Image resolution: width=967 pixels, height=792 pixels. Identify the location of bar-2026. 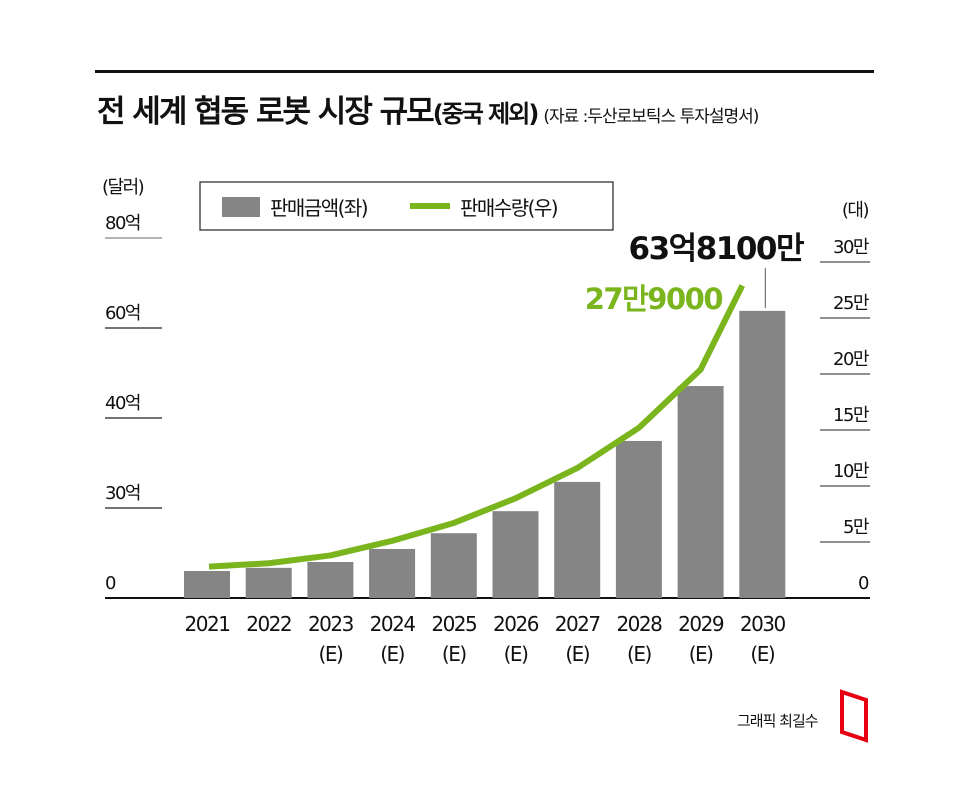
(515, 554).